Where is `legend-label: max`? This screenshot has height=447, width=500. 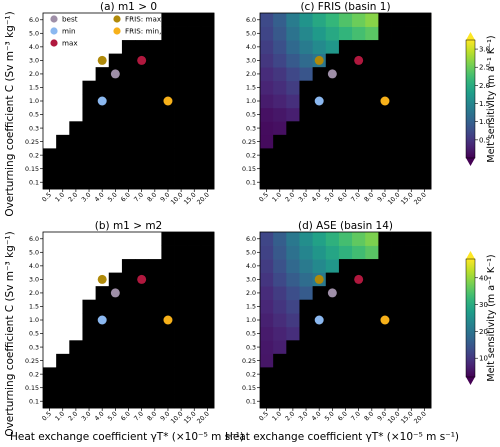 legend-label: max is located at coordinates (70, 43).